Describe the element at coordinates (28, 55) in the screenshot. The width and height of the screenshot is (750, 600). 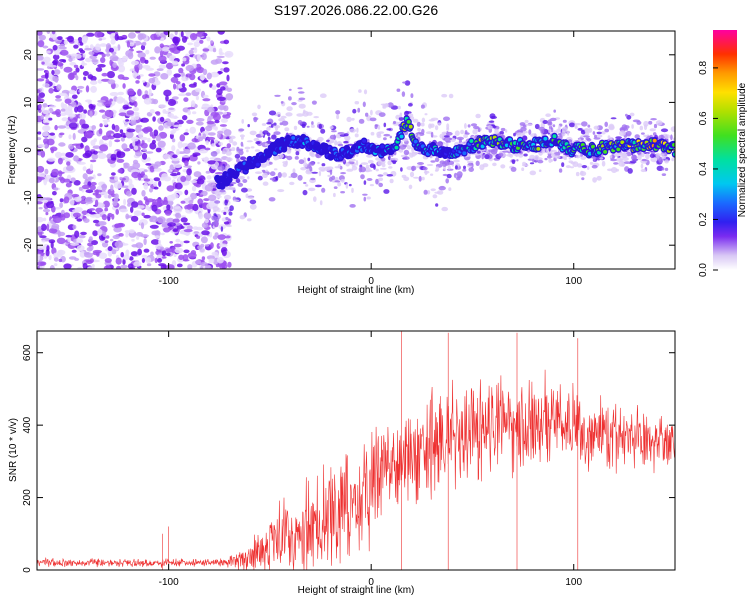
I see `y-tick-label: 20` at that location.